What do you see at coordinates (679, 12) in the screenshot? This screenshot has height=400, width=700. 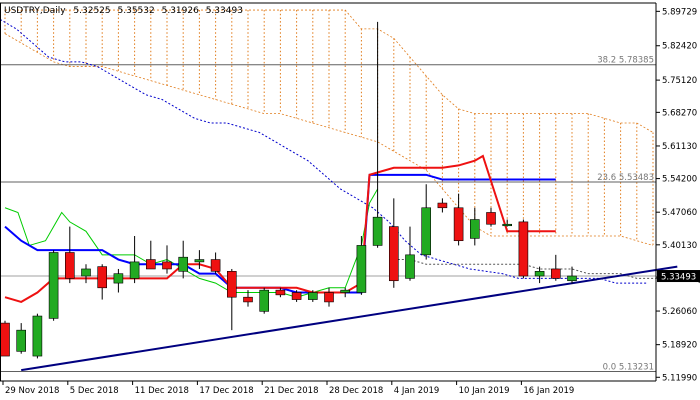 I see `y-tick-label: 5.89729` at bounding box center [679, 12].